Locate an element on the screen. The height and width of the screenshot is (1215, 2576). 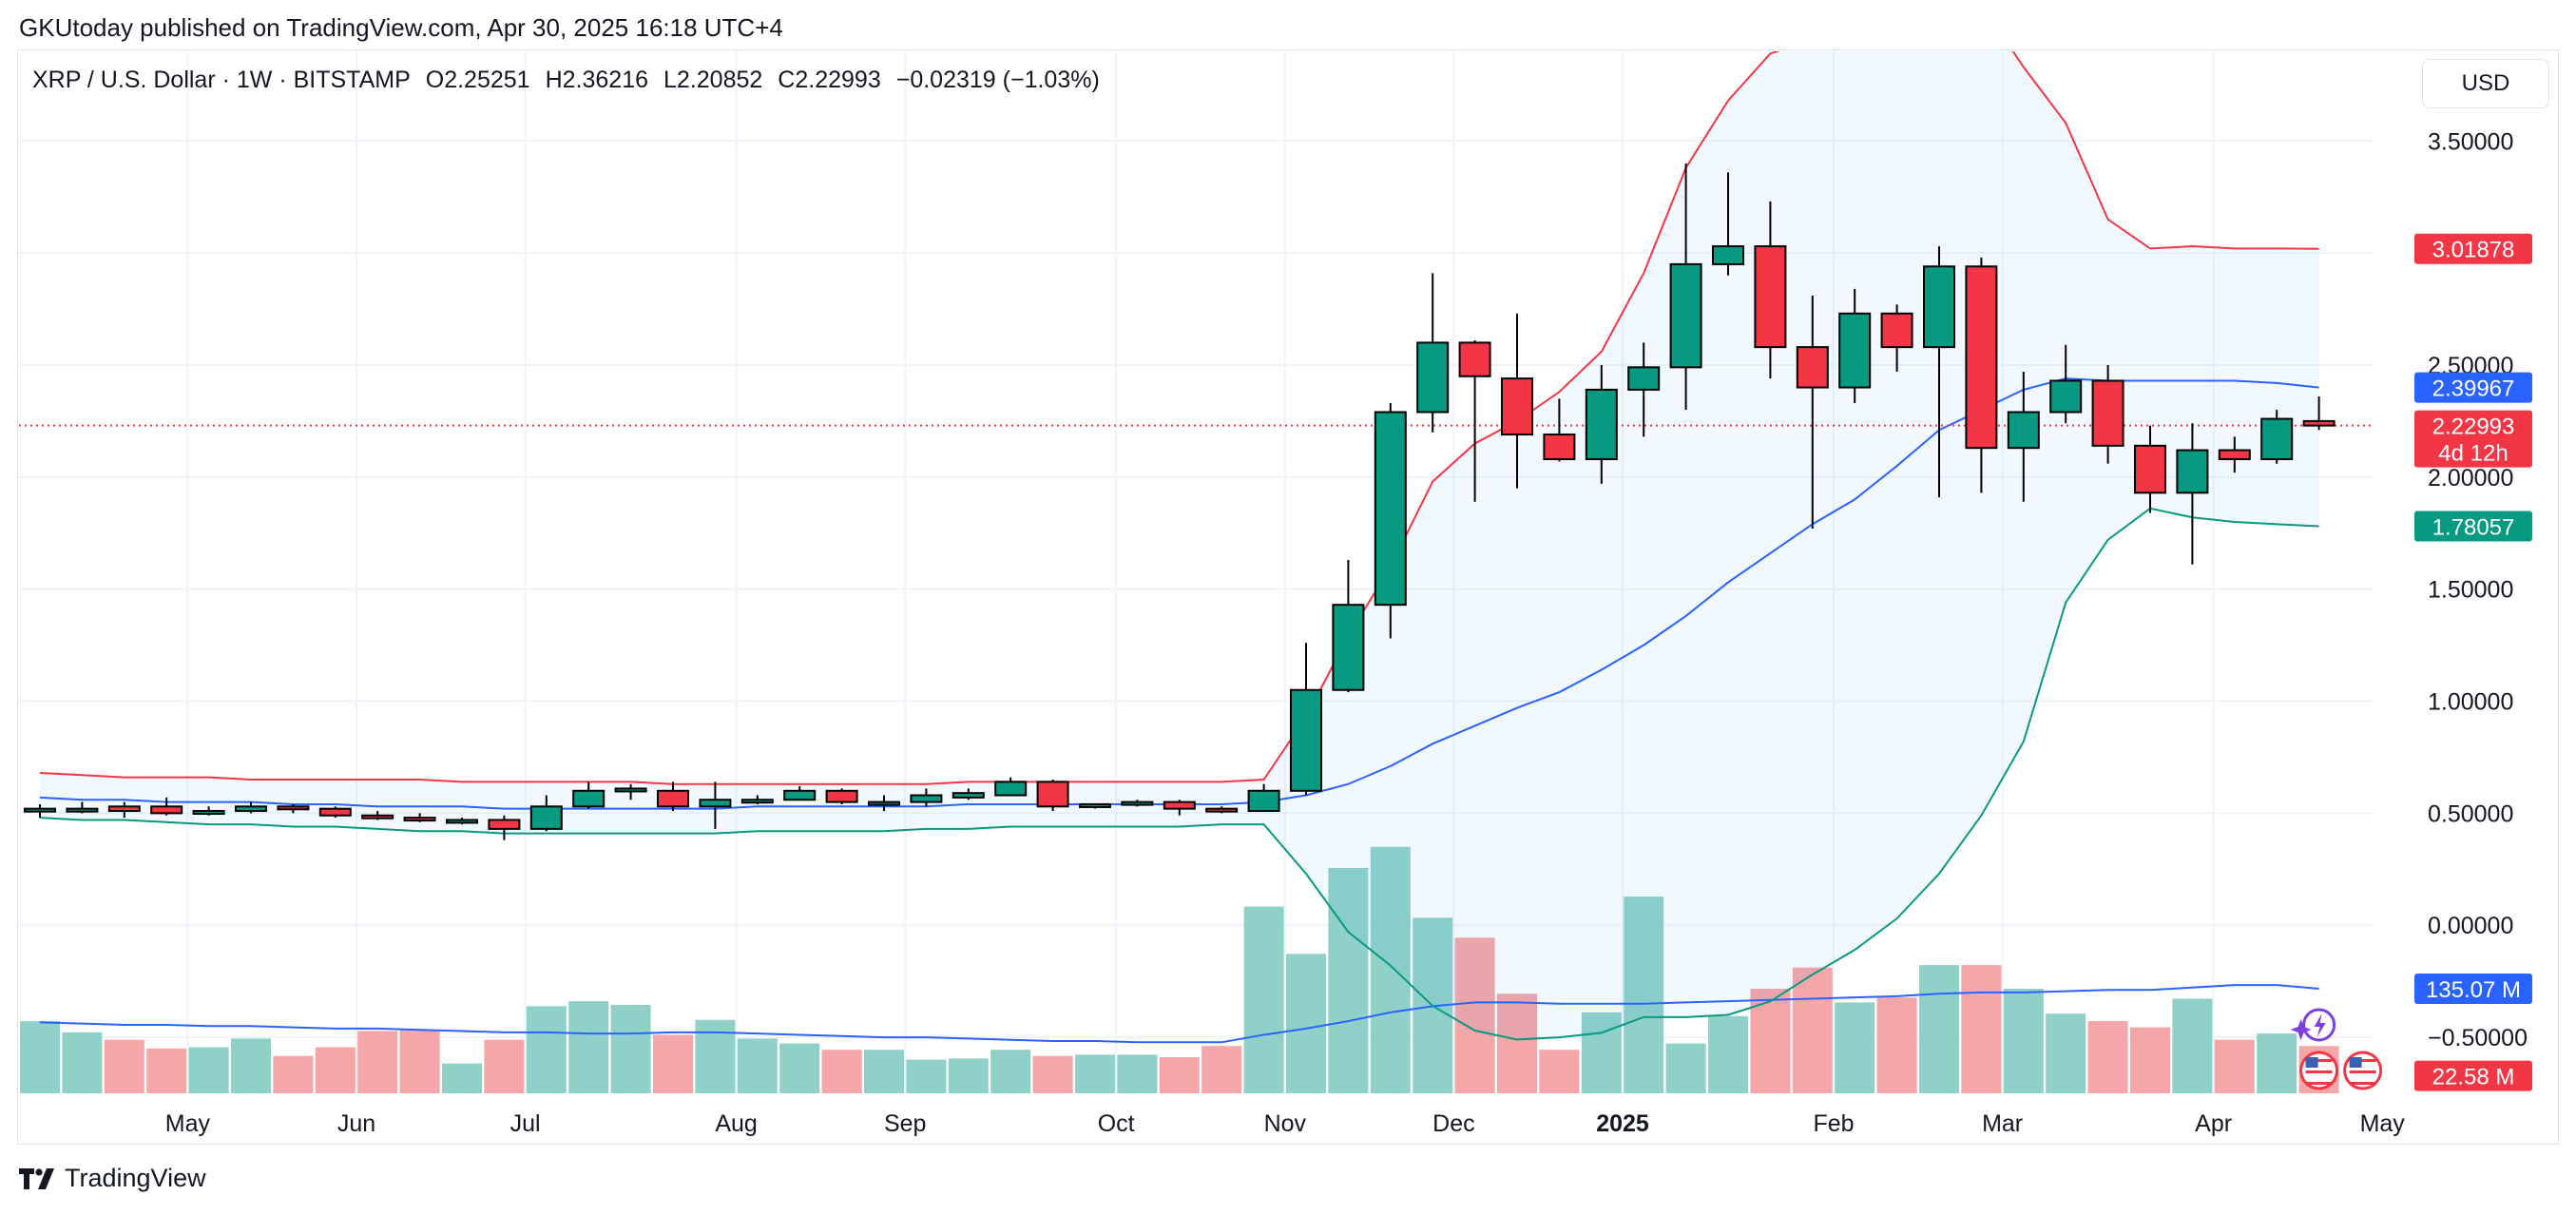
sparkle-event-icon is located at coordinates (2313, 1025).